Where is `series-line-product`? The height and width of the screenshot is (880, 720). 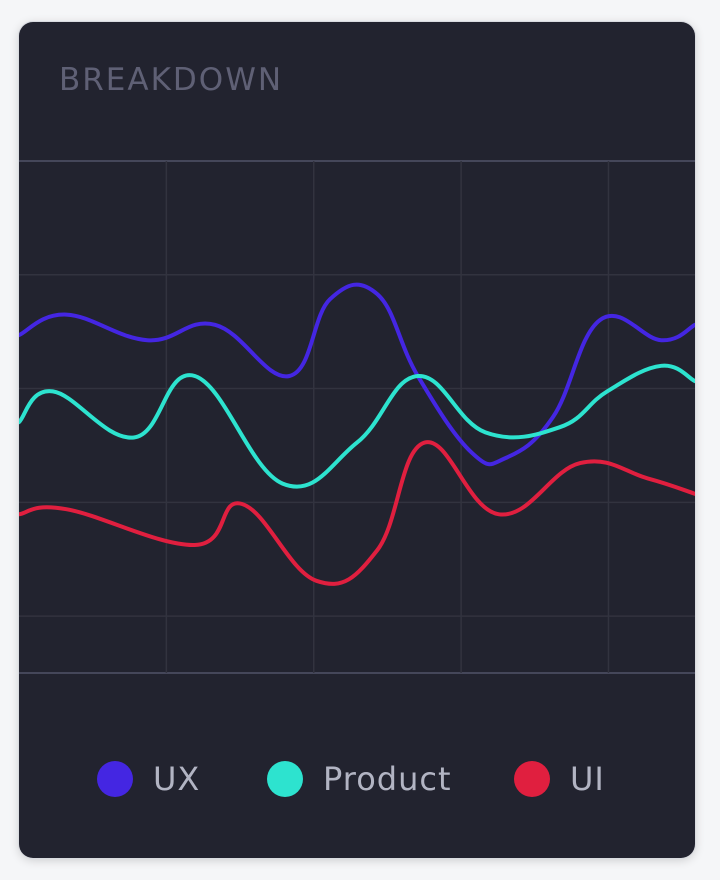 series-line-product is located at coordinates (357, 426).